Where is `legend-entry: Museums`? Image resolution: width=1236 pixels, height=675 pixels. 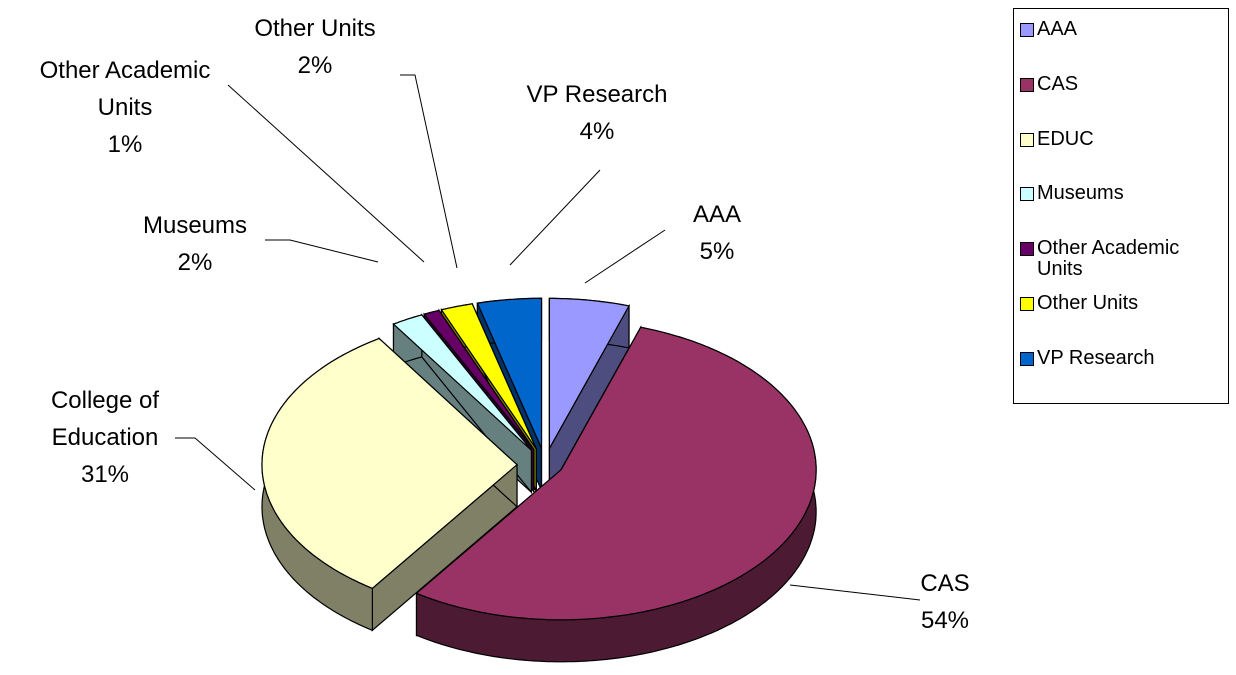
legend-entry: Museums is located at coordinates (1072, 193).